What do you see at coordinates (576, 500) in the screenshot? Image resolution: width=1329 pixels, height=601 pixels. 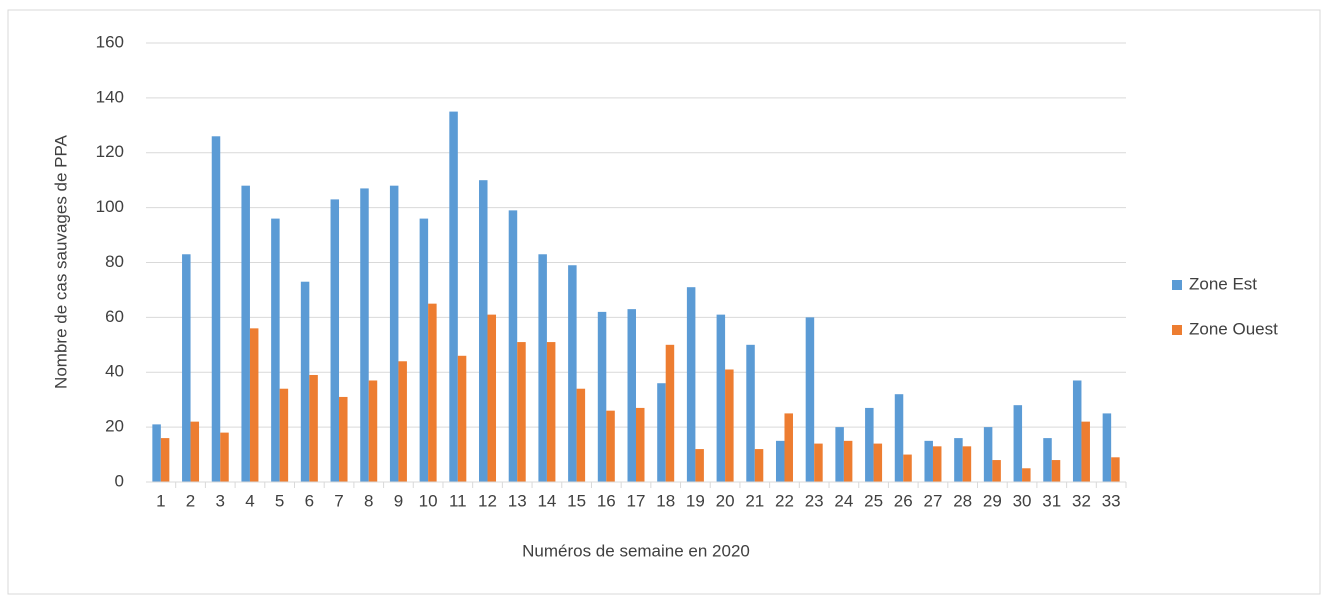 I see `x-tick-label: 15` at bounding box center [576, 500].